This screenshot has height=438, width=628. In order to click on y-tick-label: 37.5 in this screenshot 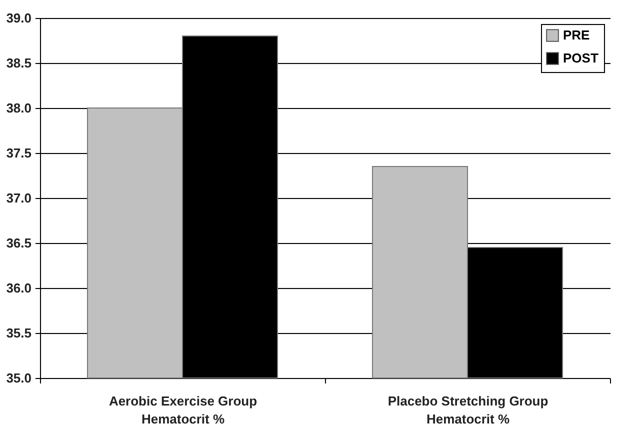, I will do `click(19, 153)`.